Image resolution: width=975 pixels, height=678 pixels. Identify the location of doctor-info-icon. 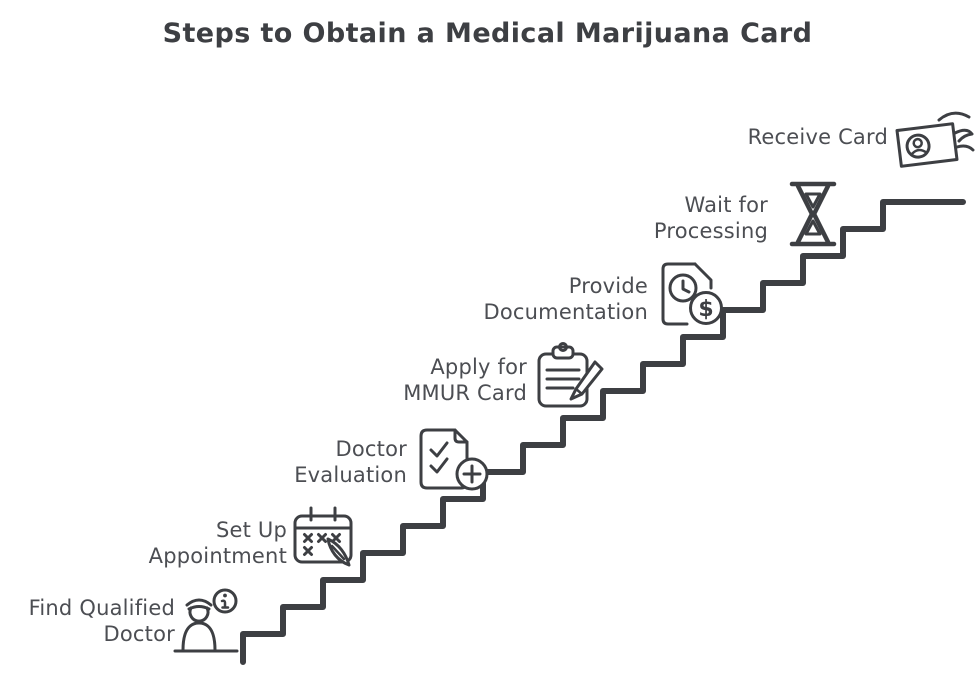
(206, 620).